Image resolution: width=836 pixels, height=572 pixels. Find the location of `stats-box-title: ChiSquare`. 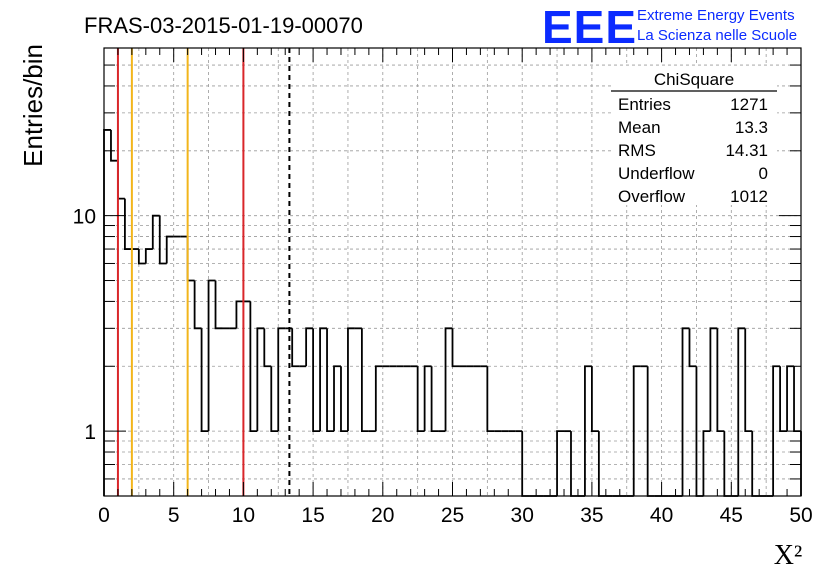

stats-box-title: ChiSquare is located at coordinates (694, 79).